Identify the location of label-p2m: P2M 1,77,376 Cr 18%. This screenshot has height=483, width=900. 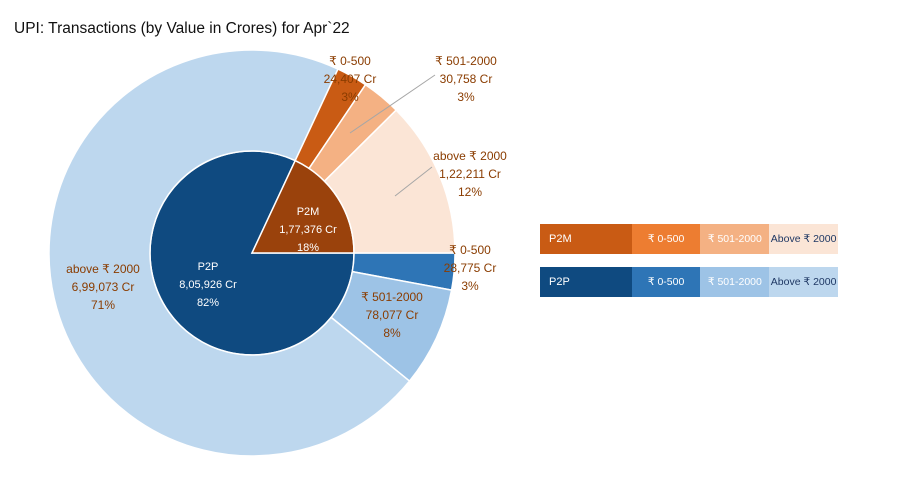
(308, 230).